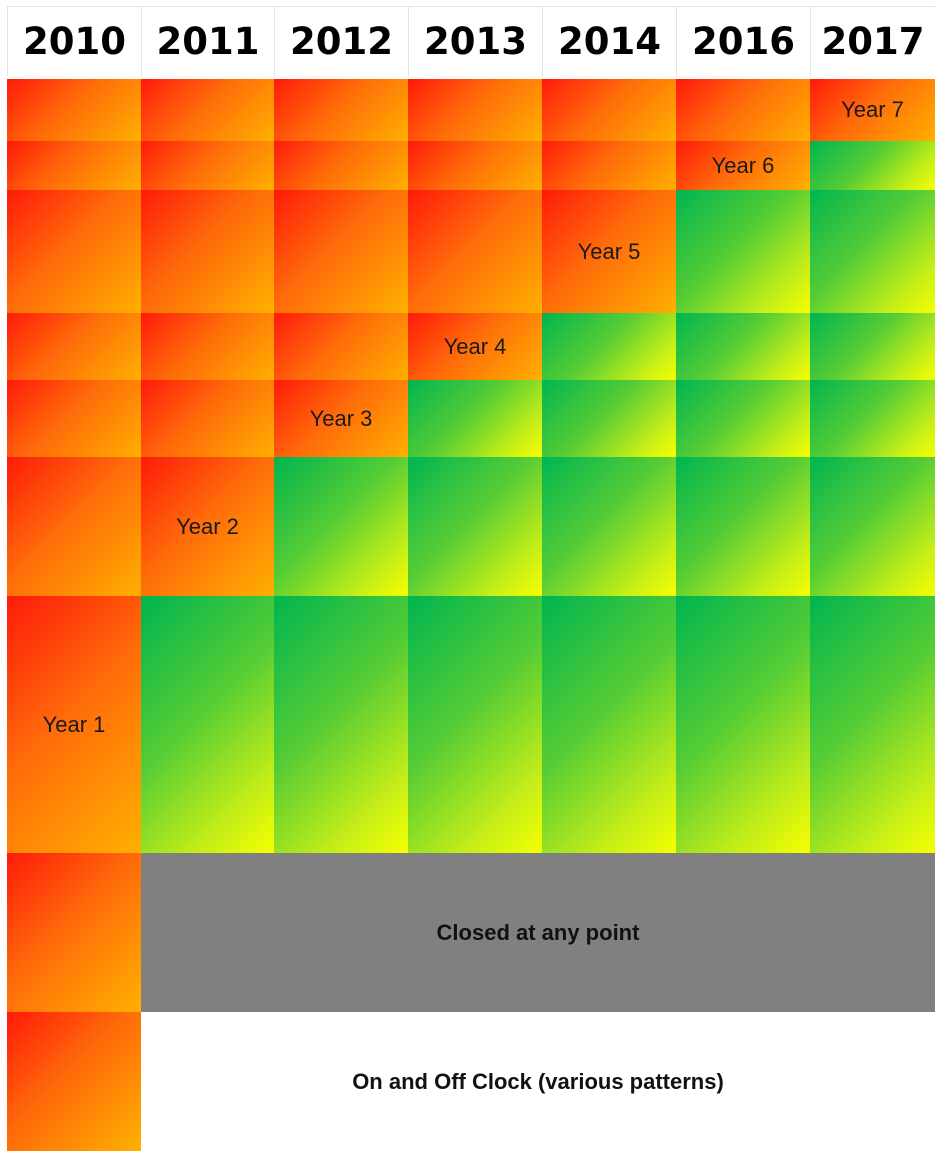 The height and width of the screenshot is (1151, 935). What do you see at coordinates (475, 724) in the screenshot?
I see `cell-row-7-col-2013` at bounding box center [475, 724].